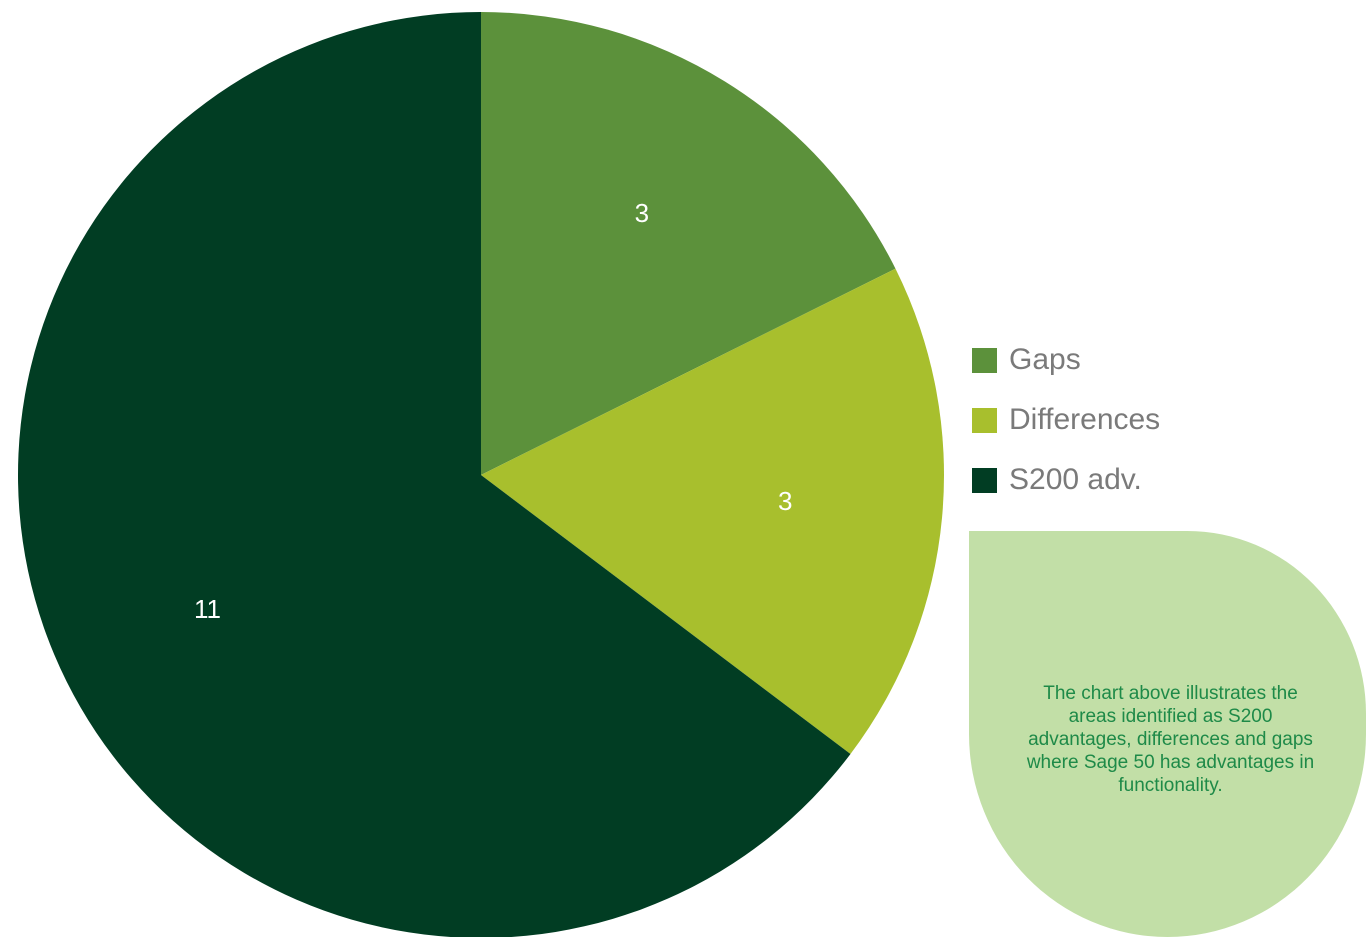  What do you see at coordinates (984, 480) in the screenshot?
I see `legend-swatch-s200-adv` at bounding box center [984, 480].